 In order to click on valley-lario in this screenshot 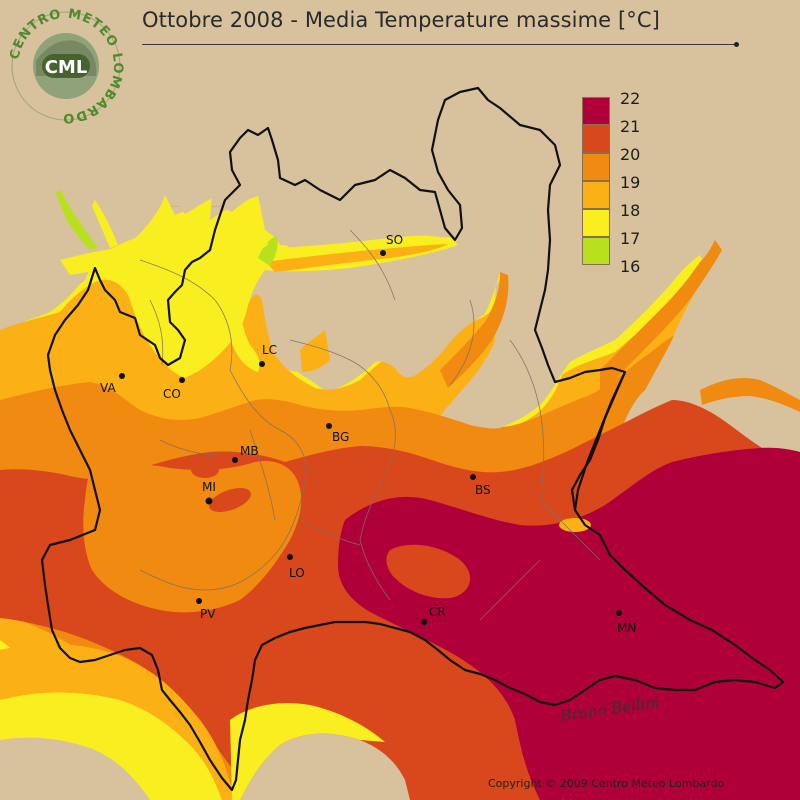, I will do `click(246, 300)`.